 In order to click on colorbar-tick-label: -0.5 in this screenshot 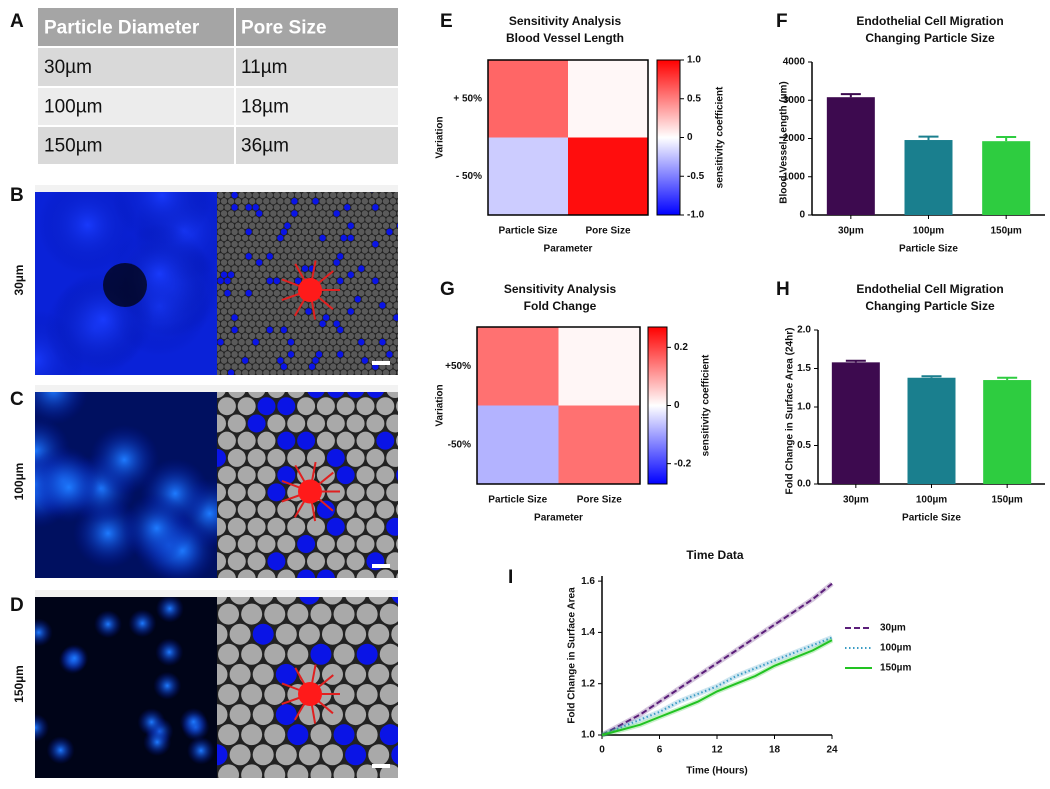, I will do `click(696, 176)`.